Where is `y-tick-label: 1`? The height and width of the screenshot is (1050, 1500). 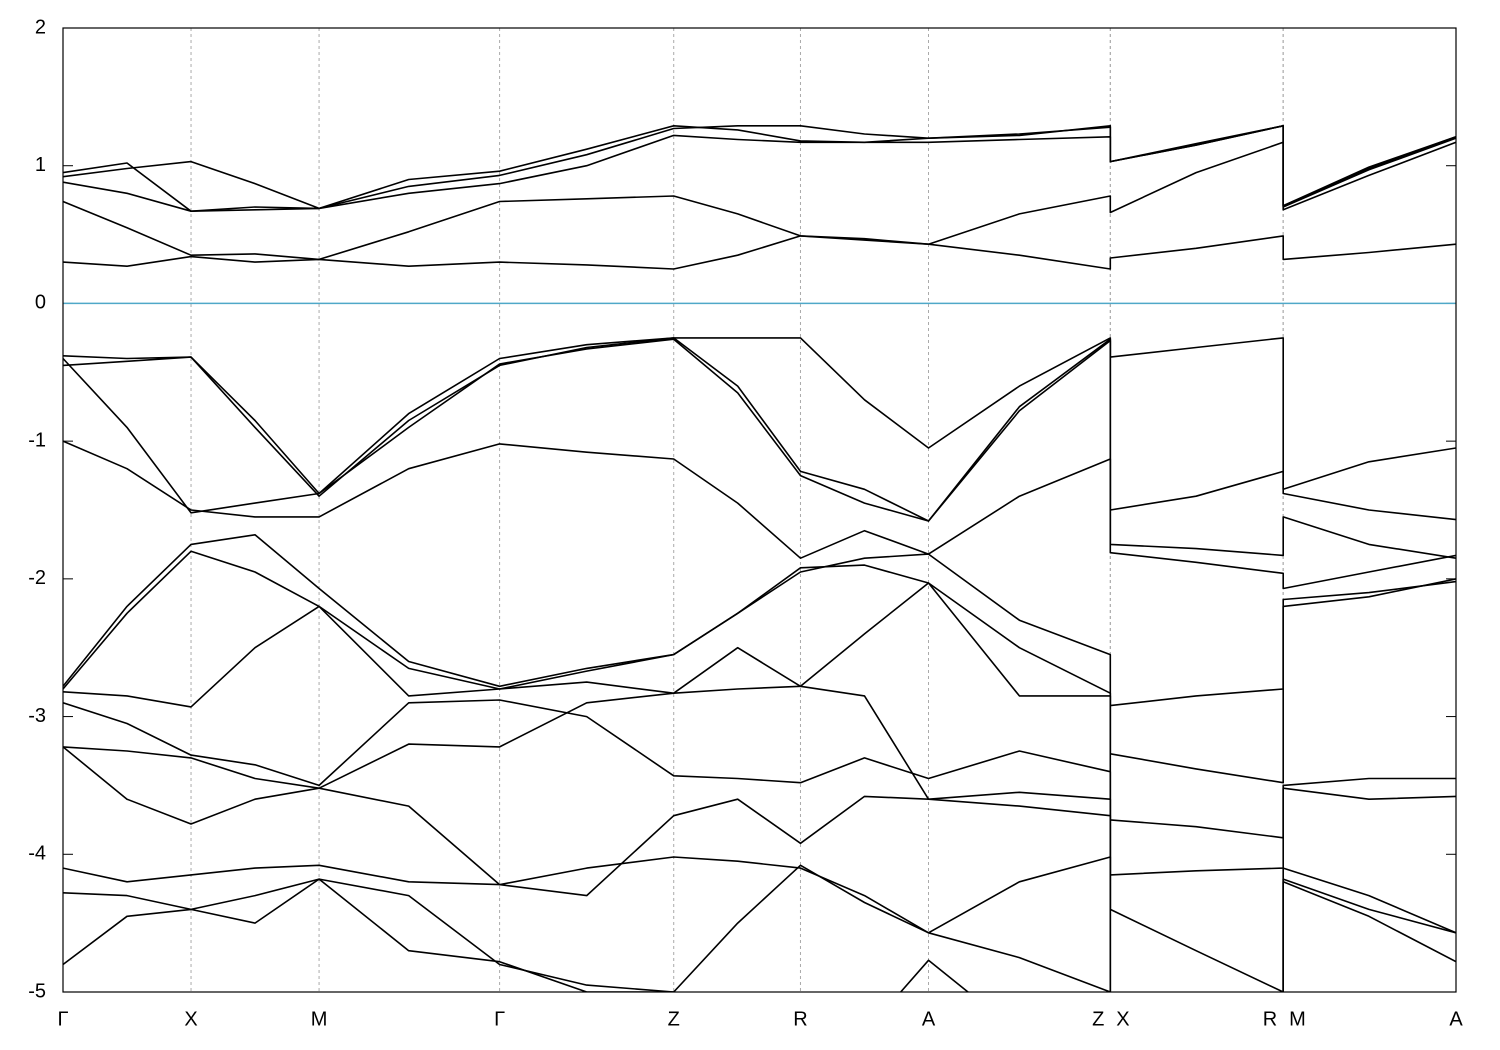 y-tick-label: 1 is located at coordinates (40, 165).